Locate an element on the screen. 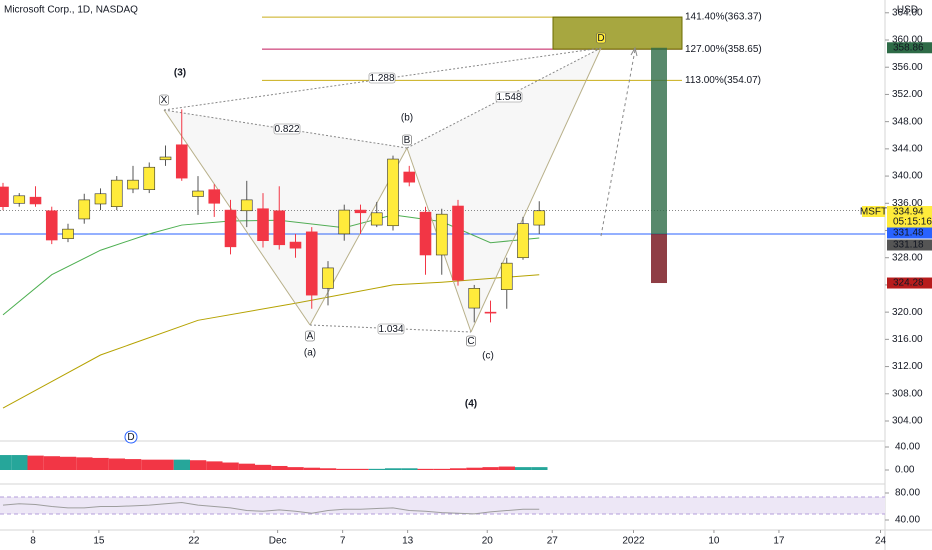  y-tick-label: 336.00 is located at coordinates (907, 203).